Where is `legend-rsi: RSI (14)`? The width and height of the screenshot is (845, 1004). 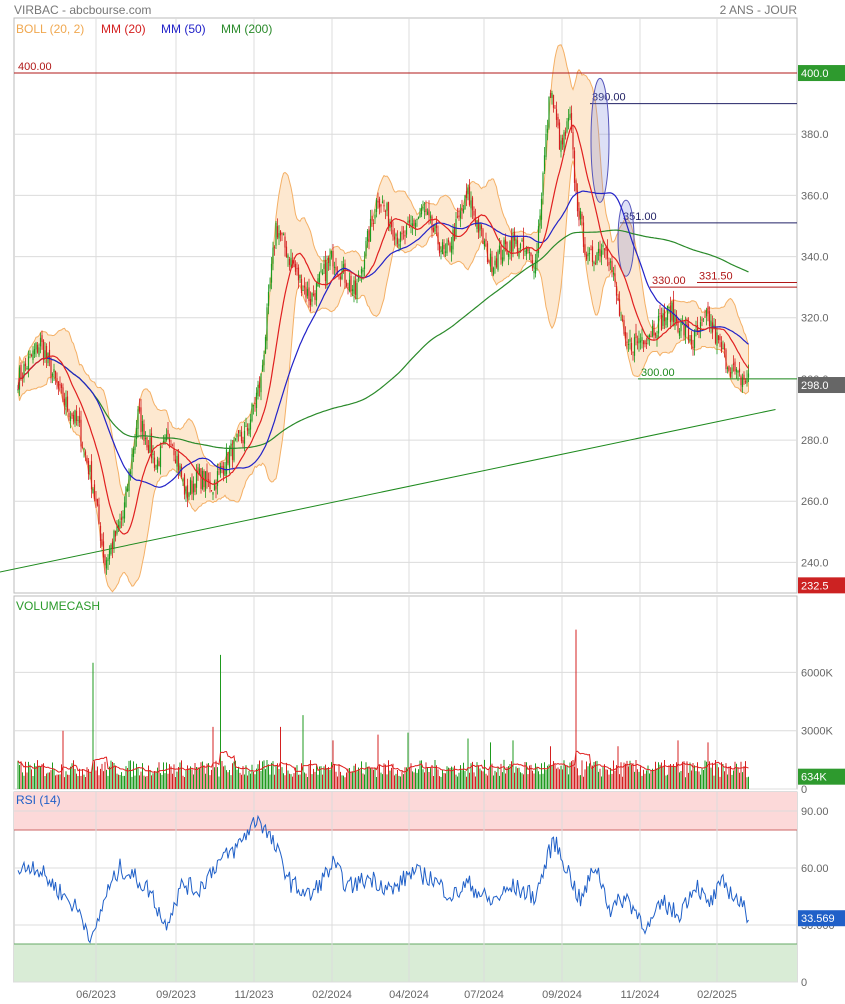
legend-rsi: RSI (14) is located at coordinates (38, 800).